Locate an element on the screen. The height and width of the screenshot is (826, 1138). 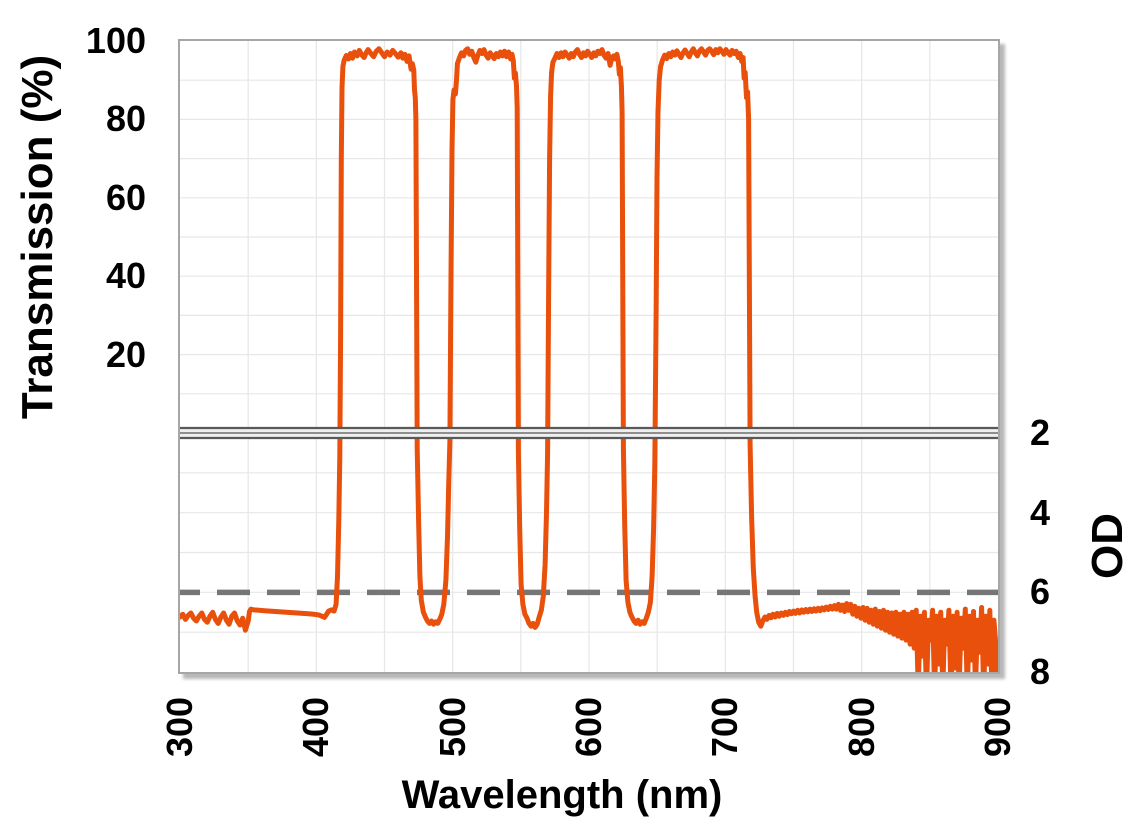
x-tick-label: 800 is located at coordinates (861, 727).